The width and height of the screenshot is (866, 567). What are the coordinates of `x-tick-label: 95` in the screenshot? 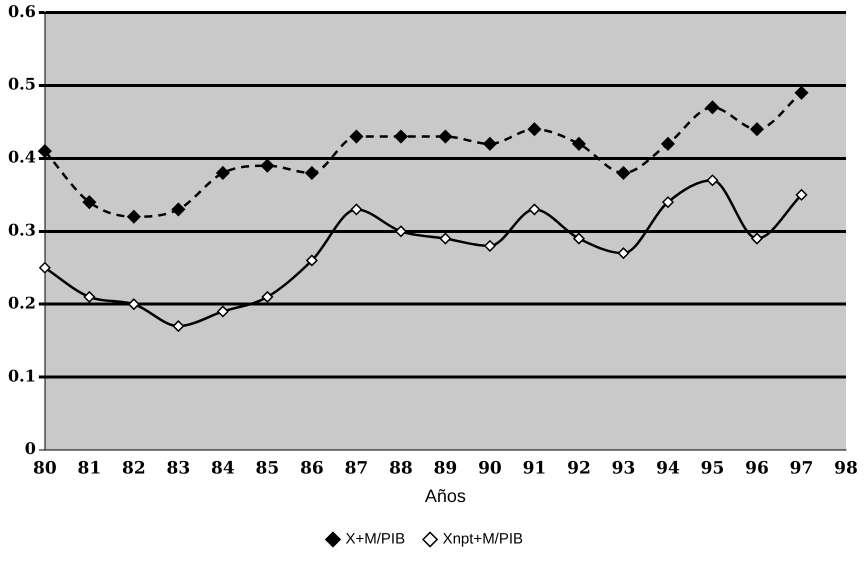 It's located at (712, 468).